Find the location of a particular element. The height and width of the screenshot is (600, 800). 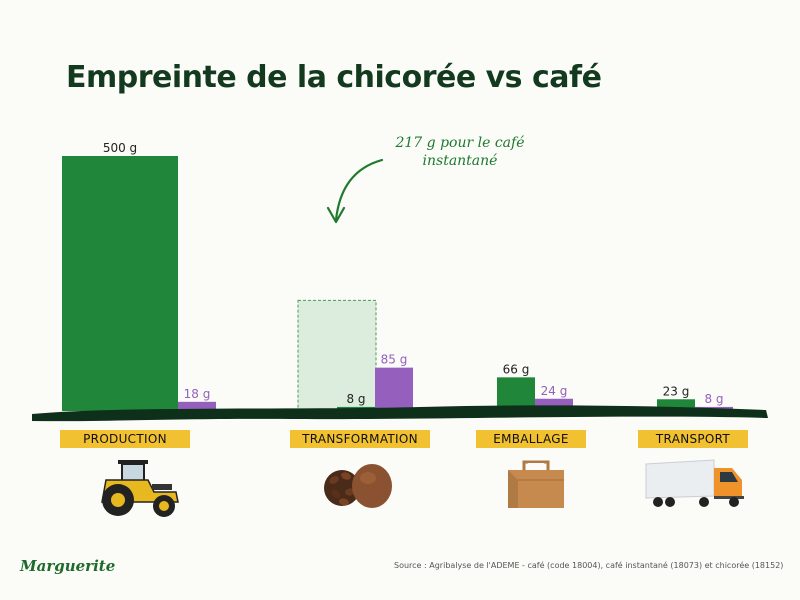

tractor-icon is located at coordinates (140, 488).